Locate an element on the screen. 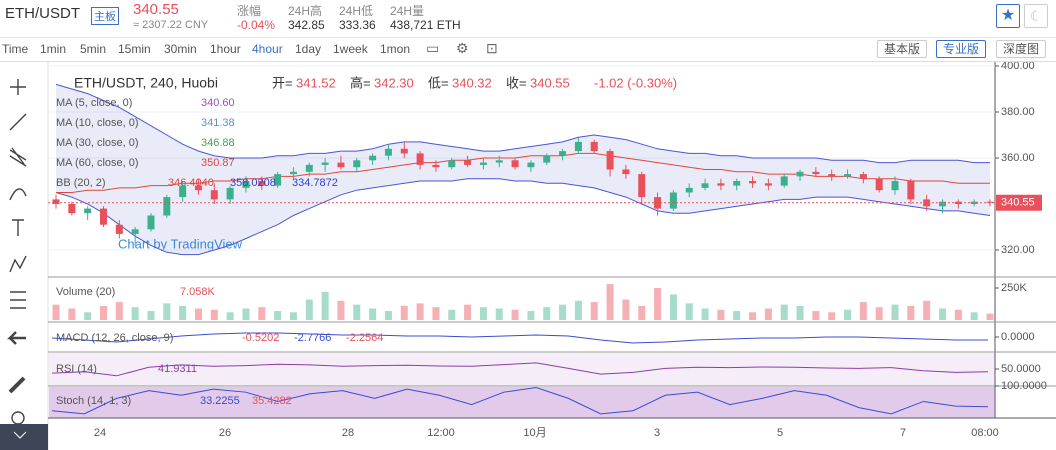 Image resolution: width=1056 pixels, height=450 pixels. stat-label: 24H量 is located at coordinates (407, 11).